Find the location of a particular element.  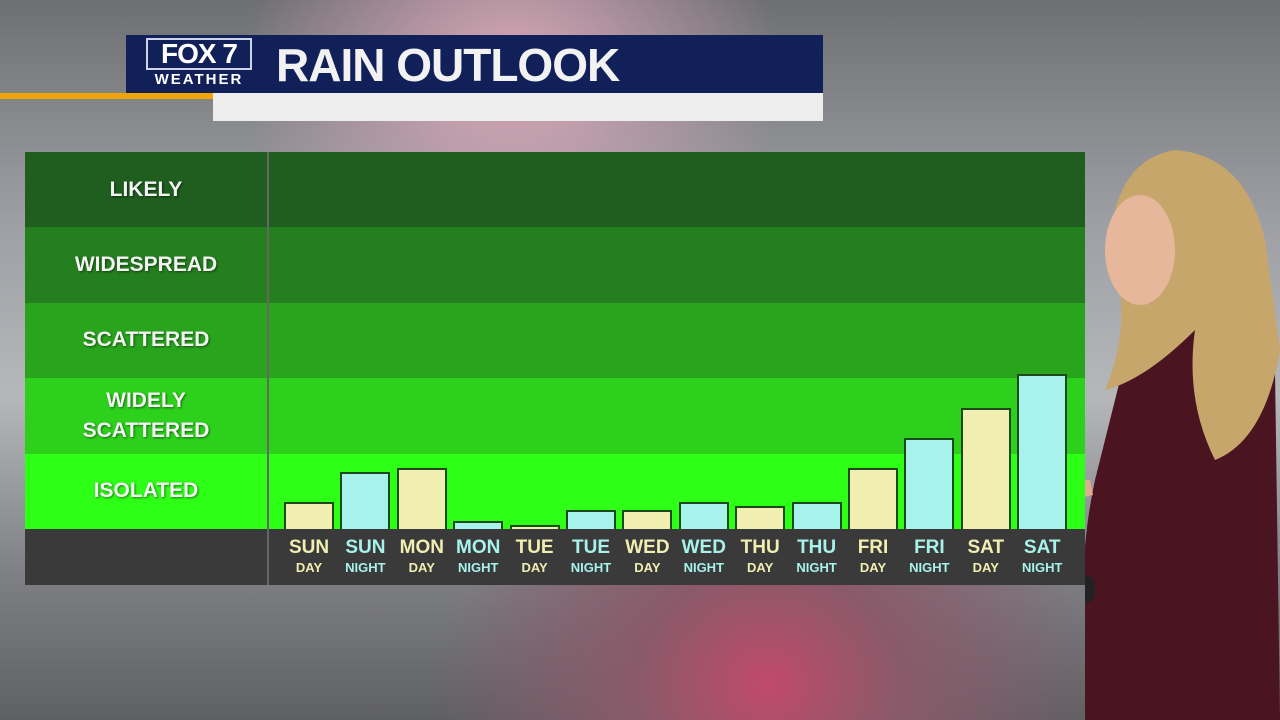

bar-sun-day is located at coordinates (309, 515).